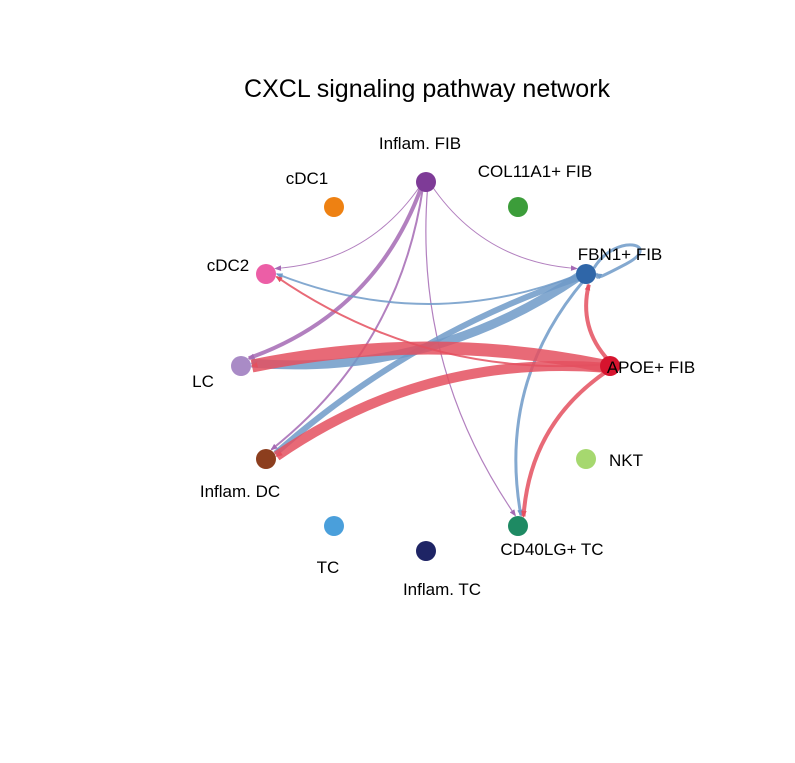 This screenshot has height=763, width=795. Describe the element at coordinates (504, 227) in the screenshot. I see `edge-inflam-fib-to-fbn1-fib` at that location.